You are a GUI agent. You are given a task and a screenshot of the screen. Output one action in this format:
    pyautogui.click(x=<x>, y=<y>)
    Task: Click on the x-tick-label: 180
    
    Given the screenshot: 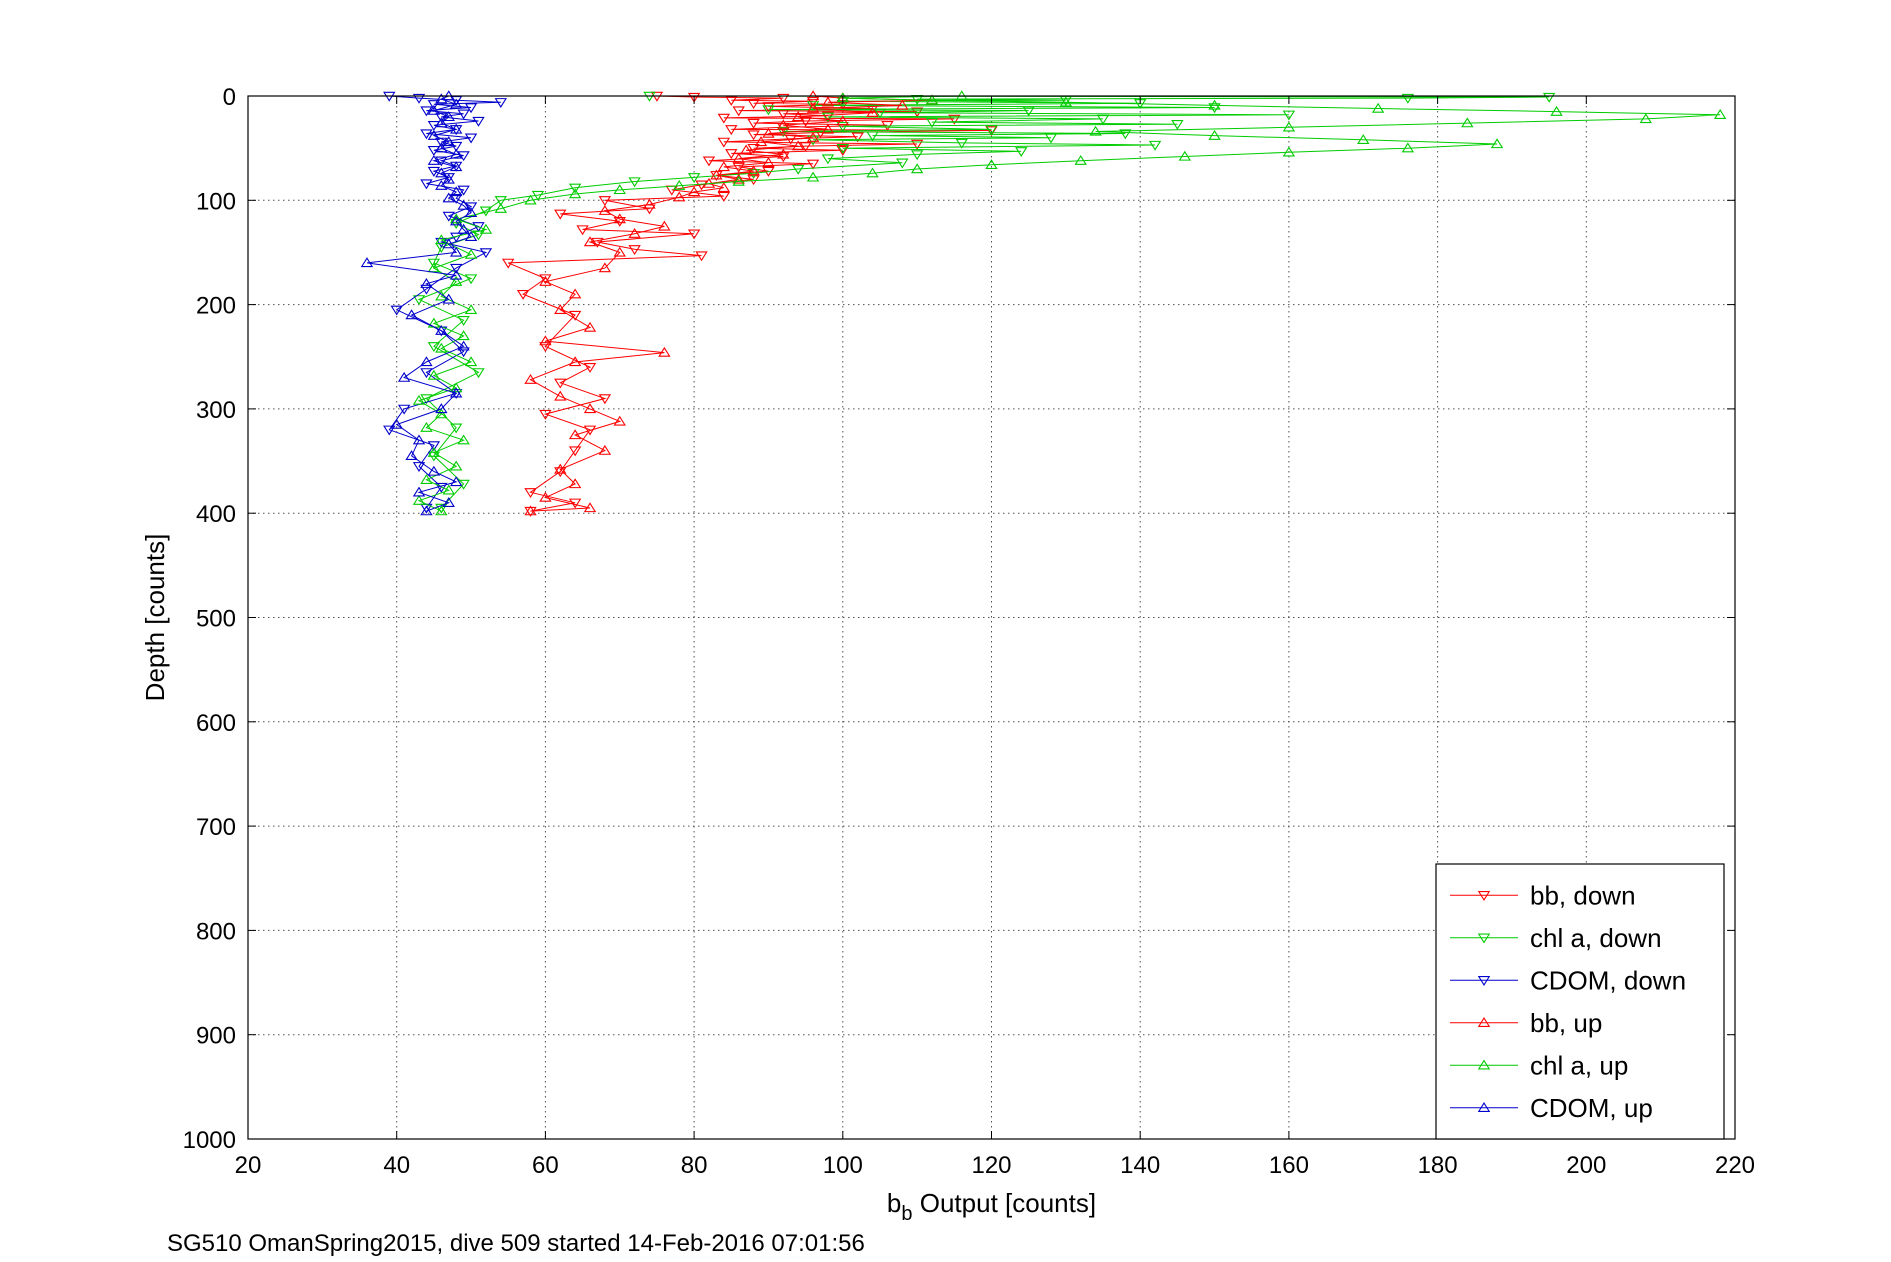 What is the action you would take?
    pyautogui.click(x=1438, y=1165)
    